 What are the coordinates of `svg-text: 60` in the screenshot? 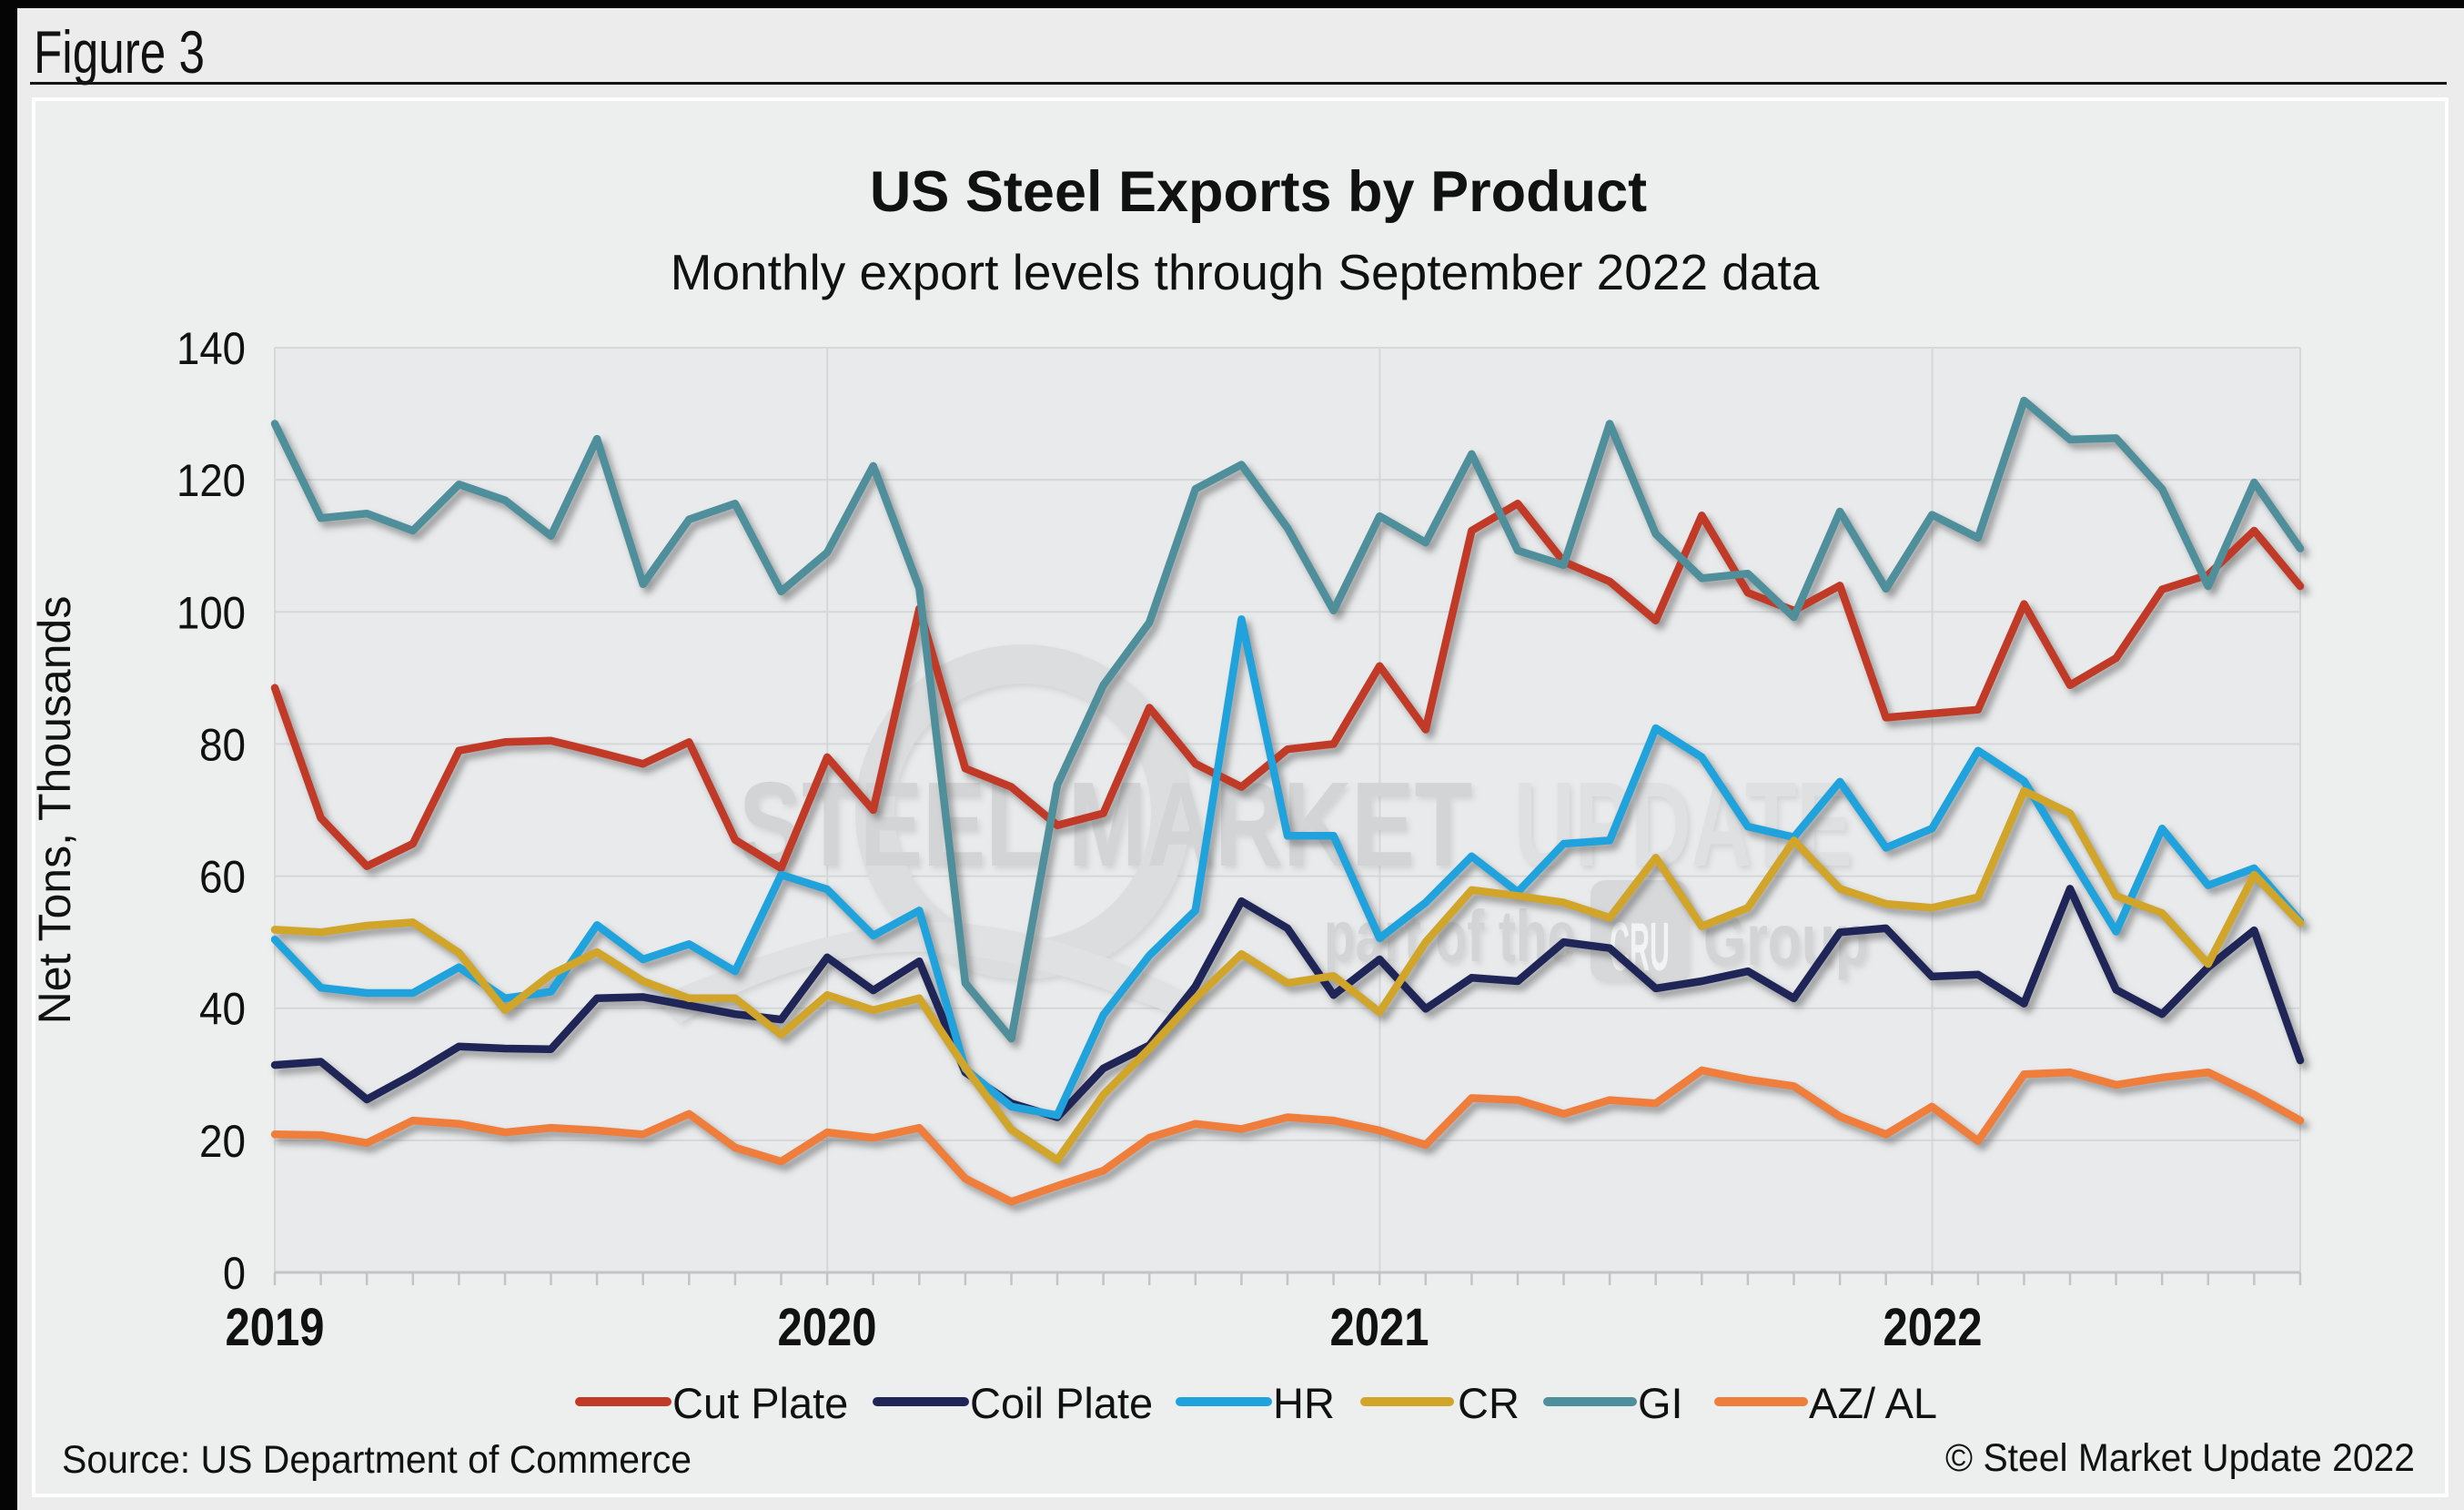 It's located at (222, 877).